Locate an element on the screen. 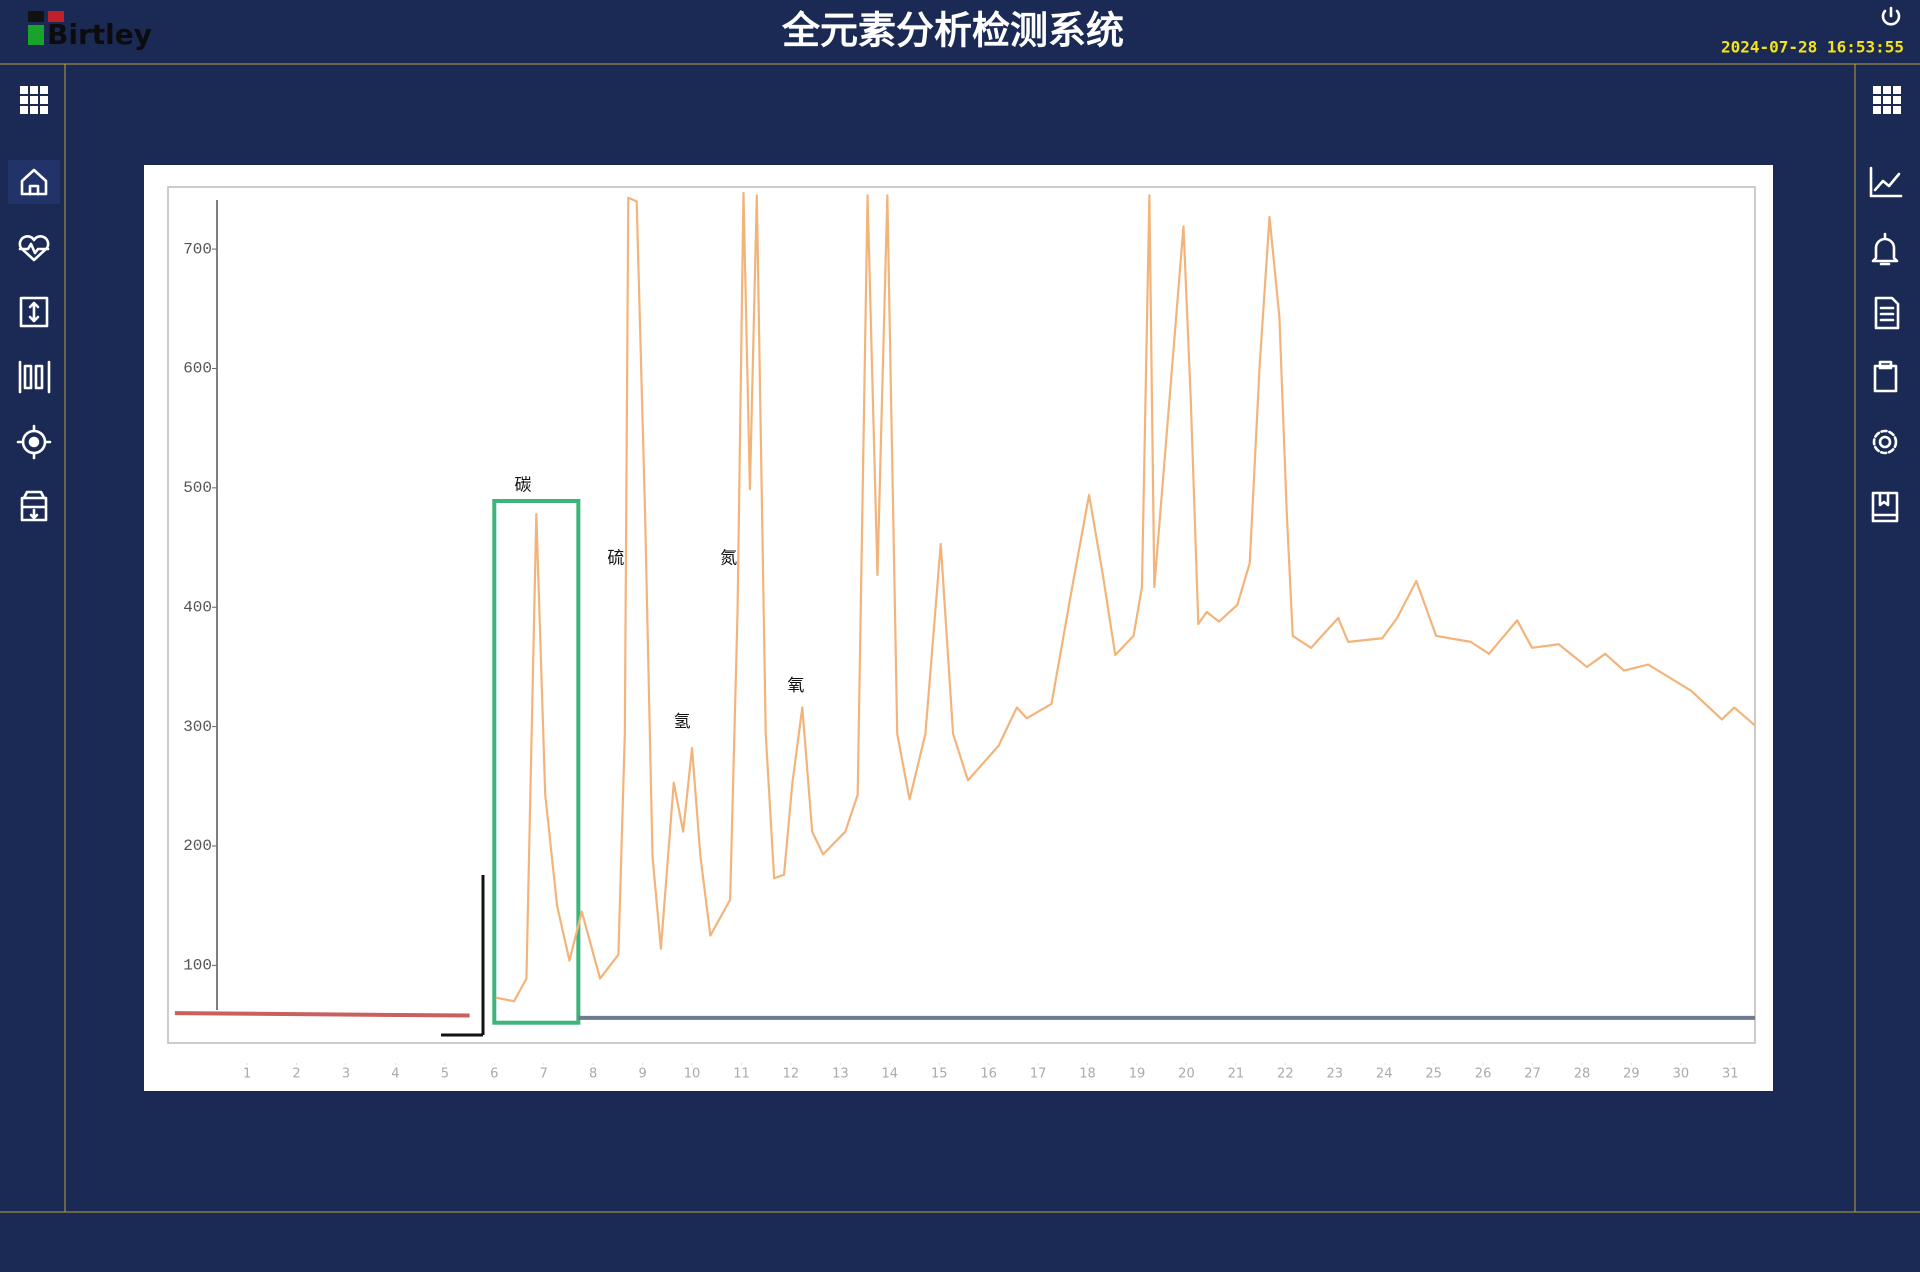 The image size is (1920, 1272). app-title: 全元素分析检测系统 is located at coordinates (952, 31).